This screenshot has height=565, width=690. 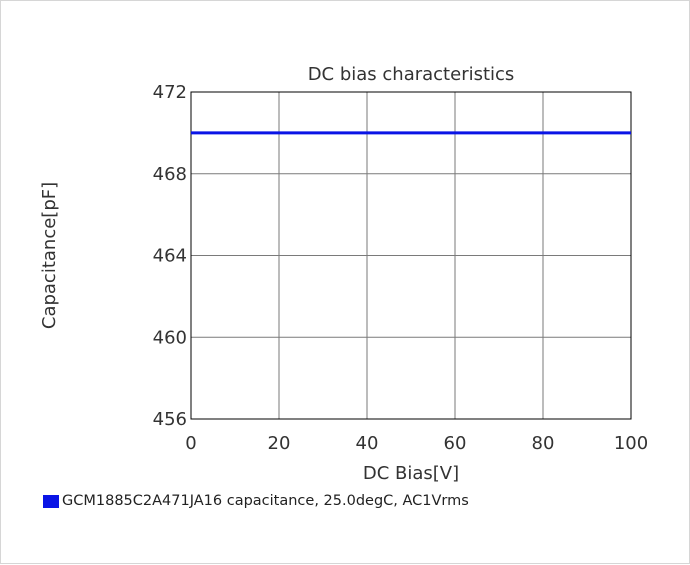 What do you see at coordinates (367, 443) in the screenshot?
I see `x-tick-label: 40` at bounding box center [367, 443].